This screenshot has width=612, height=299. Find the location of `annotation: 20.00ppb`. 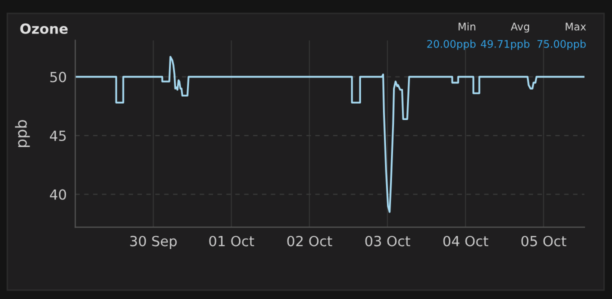

annotation: 20.00ppb is located at coordinates (451, 45).